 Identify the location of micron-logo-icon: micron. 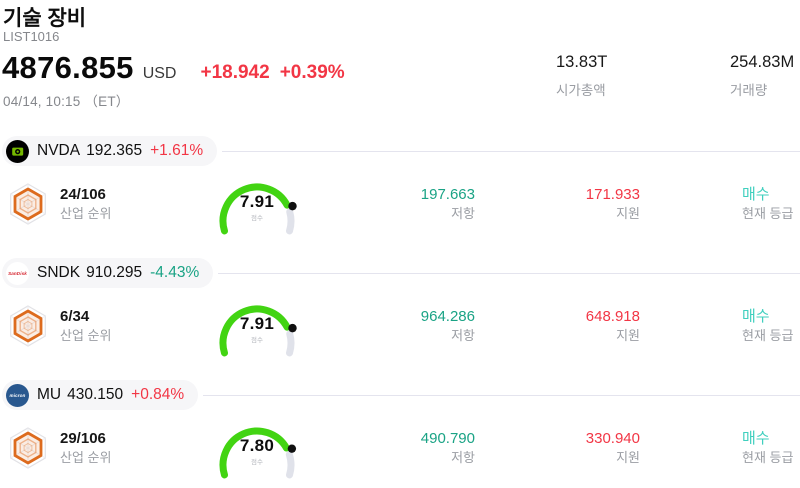
(17, 395).